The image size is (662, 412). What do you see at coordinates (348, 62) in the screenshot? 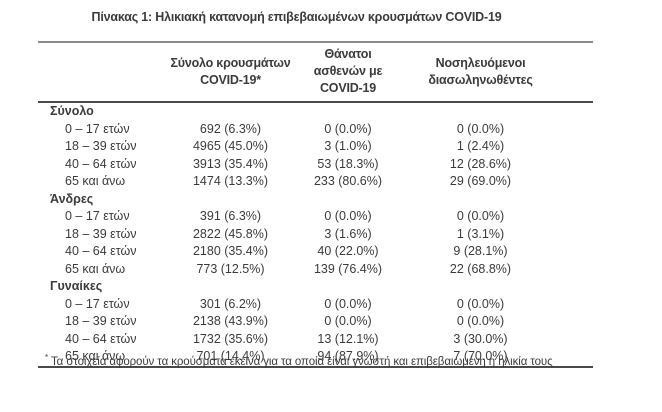
I see `column-header-deaths-line1: Θάνατοι ασθενών με` at bounding box center [348, 62].